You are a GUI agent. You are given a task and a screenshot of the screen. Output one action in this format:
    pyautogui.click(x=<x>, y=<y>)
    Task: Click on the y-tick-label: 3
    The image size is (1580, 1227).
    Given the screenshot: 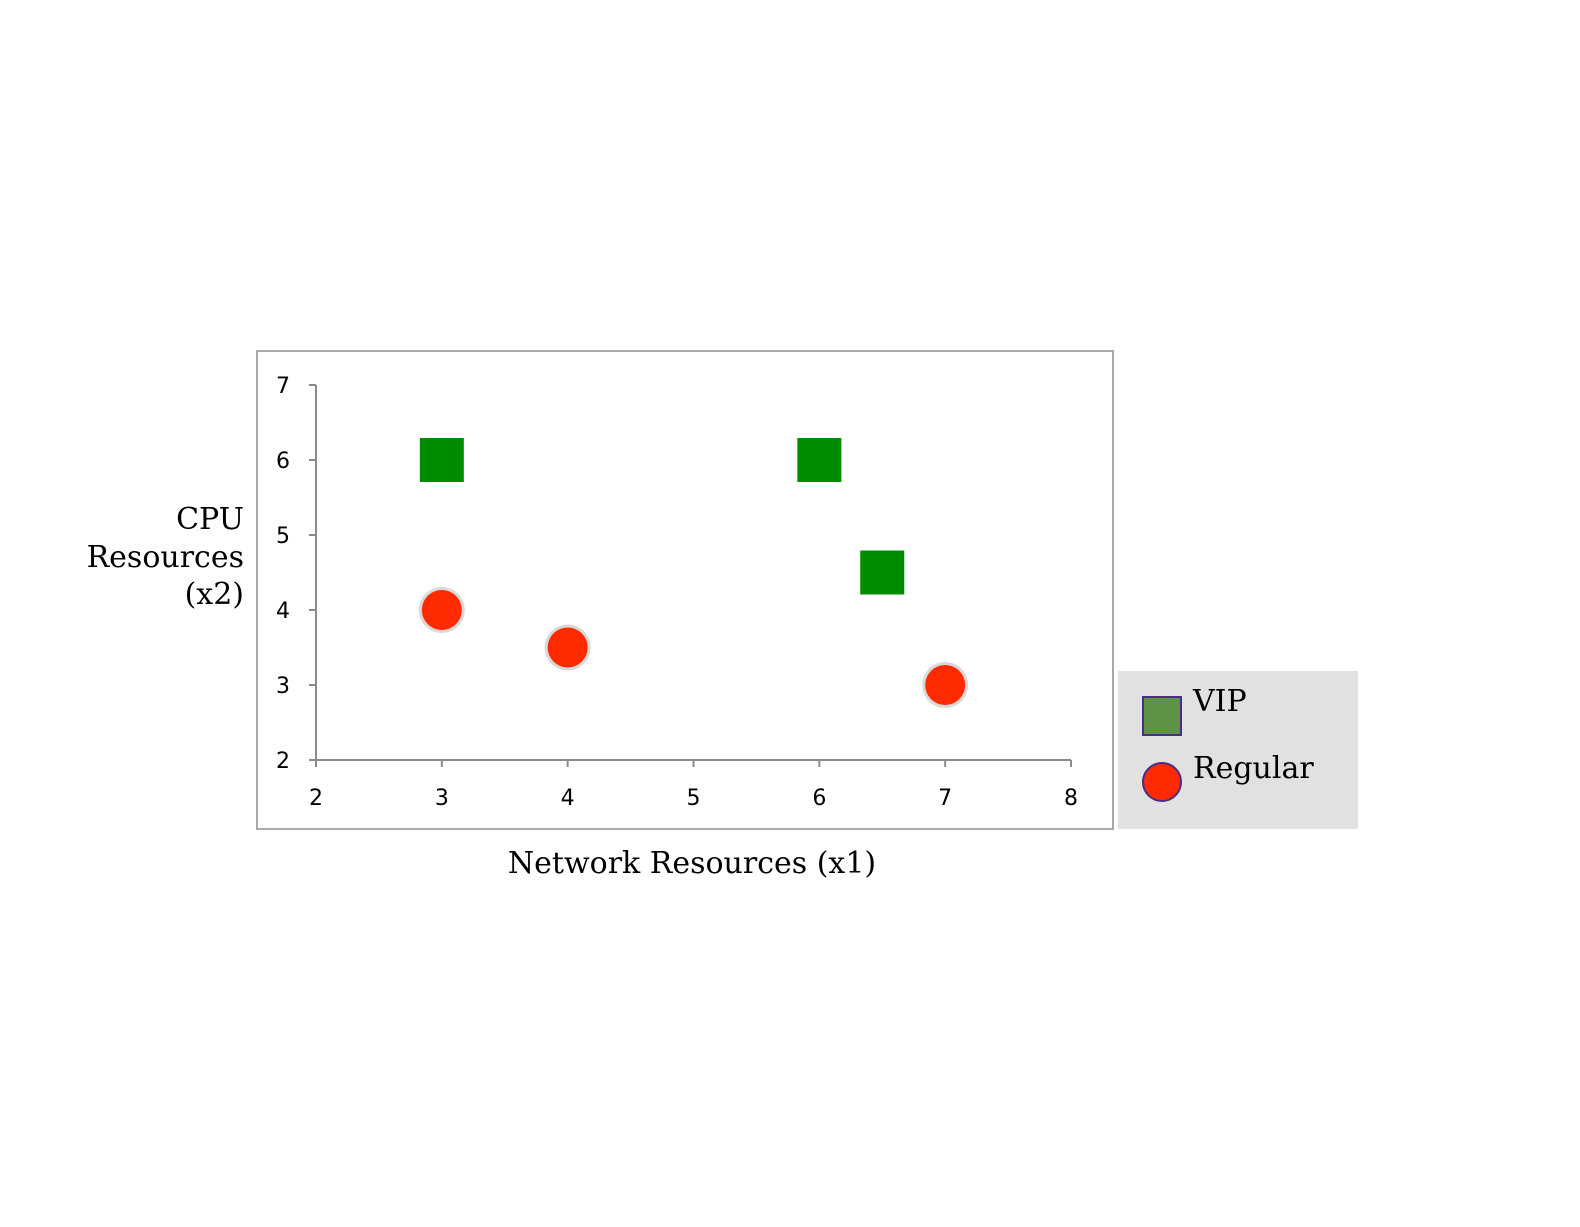 What is the action you would take?
    pyautogui.click(x=283, y=686)
    